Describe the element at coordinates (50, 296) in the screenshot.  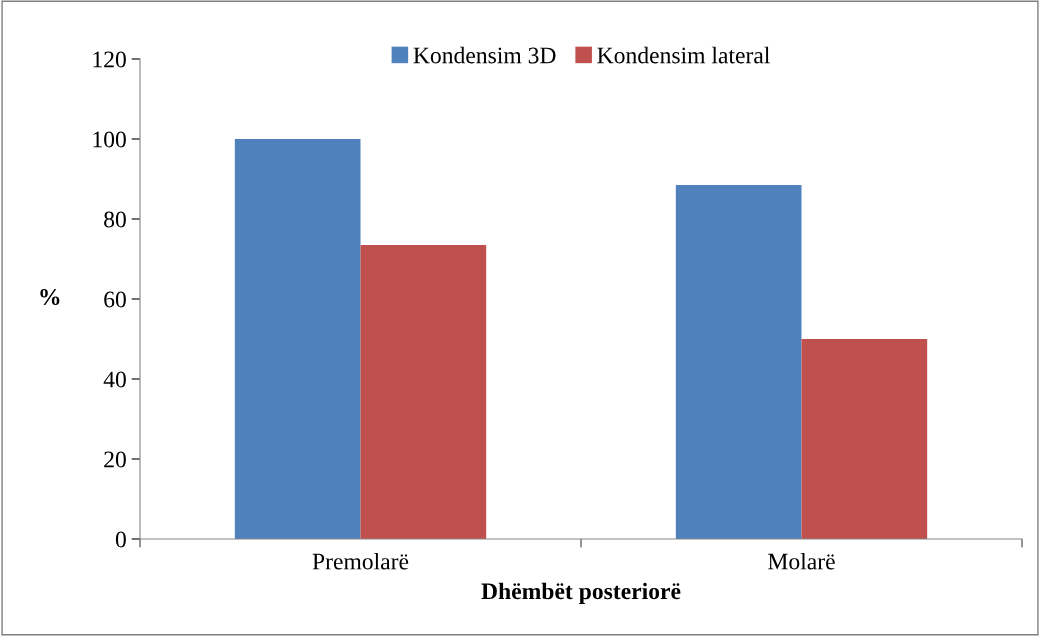
I see `y-axis-title: %` at that location.